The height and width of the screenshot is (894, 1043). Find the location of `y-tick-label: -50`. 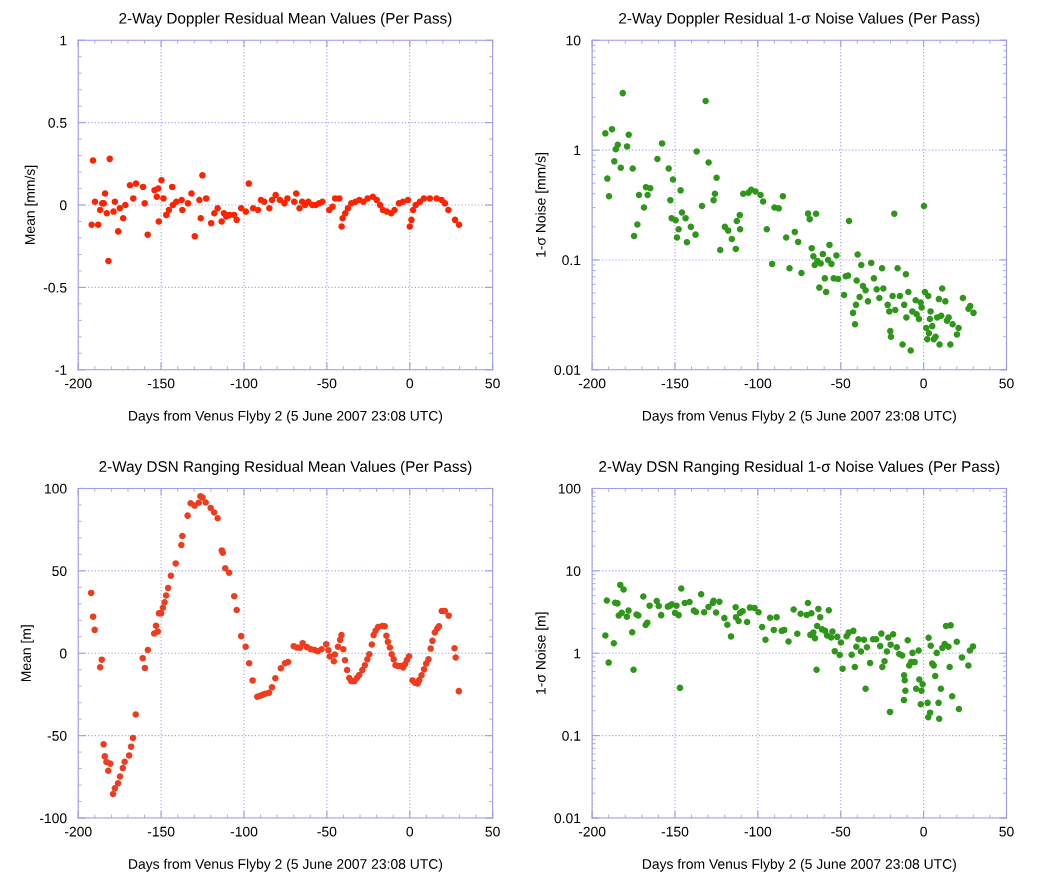

y-tick-label: -50 is located at coordinates (57, 735).